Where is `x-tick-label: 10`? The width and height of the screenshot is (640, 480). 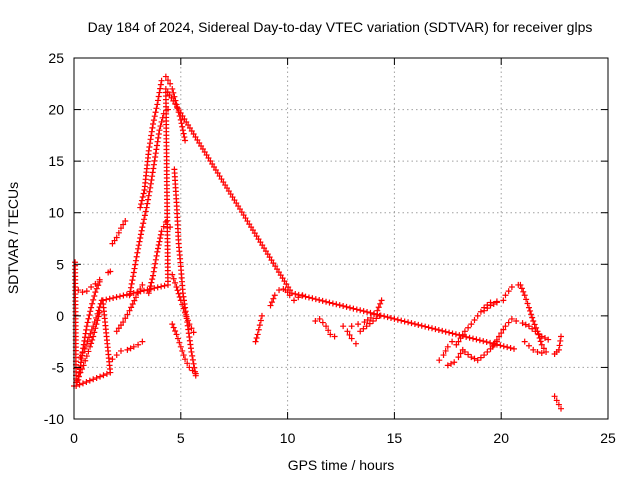
x-tick-label: 10 is located at coordinates (288, 438).